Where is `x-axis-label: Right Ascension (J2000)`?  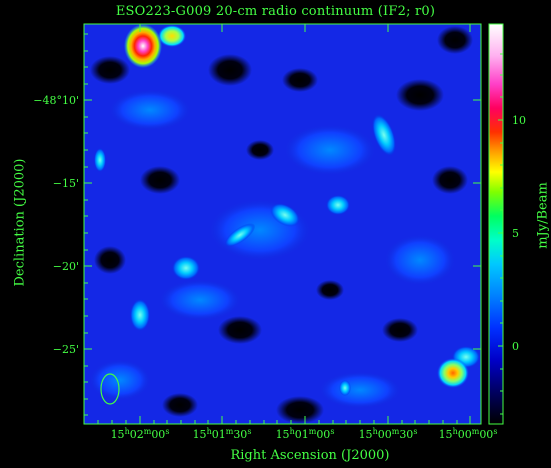
x-axis-label: Right Ascension (J2000) is located at coordinates (310, 455).